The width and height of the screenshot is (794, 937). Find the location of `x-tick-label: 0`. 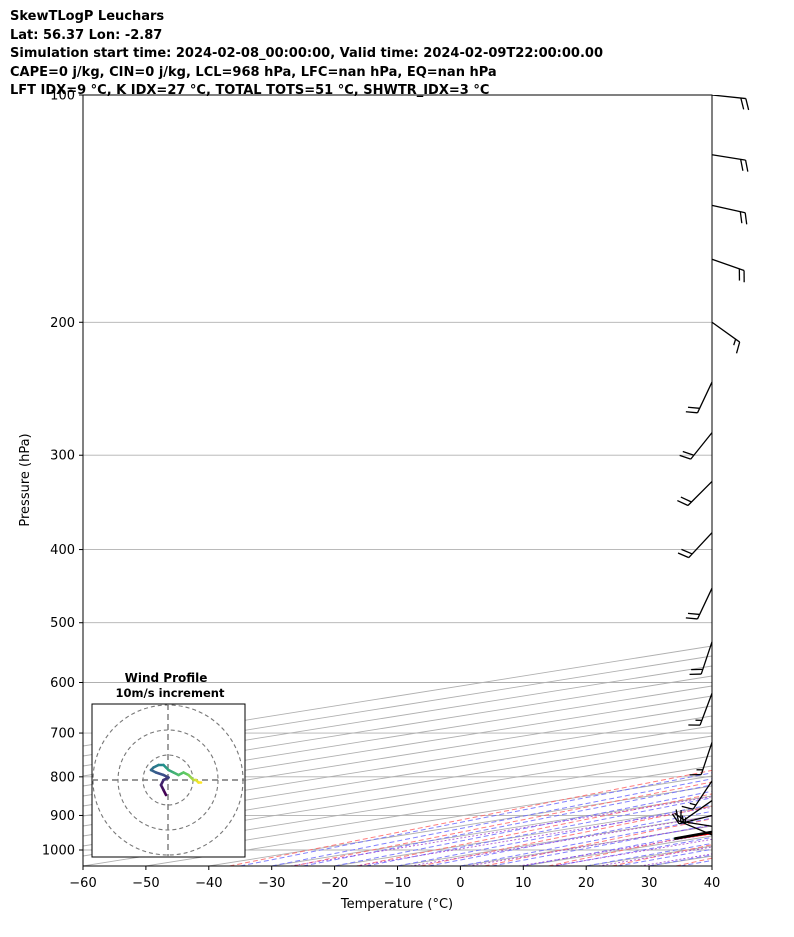

x-tick-label: 0 is located at coordinates (460, 883).